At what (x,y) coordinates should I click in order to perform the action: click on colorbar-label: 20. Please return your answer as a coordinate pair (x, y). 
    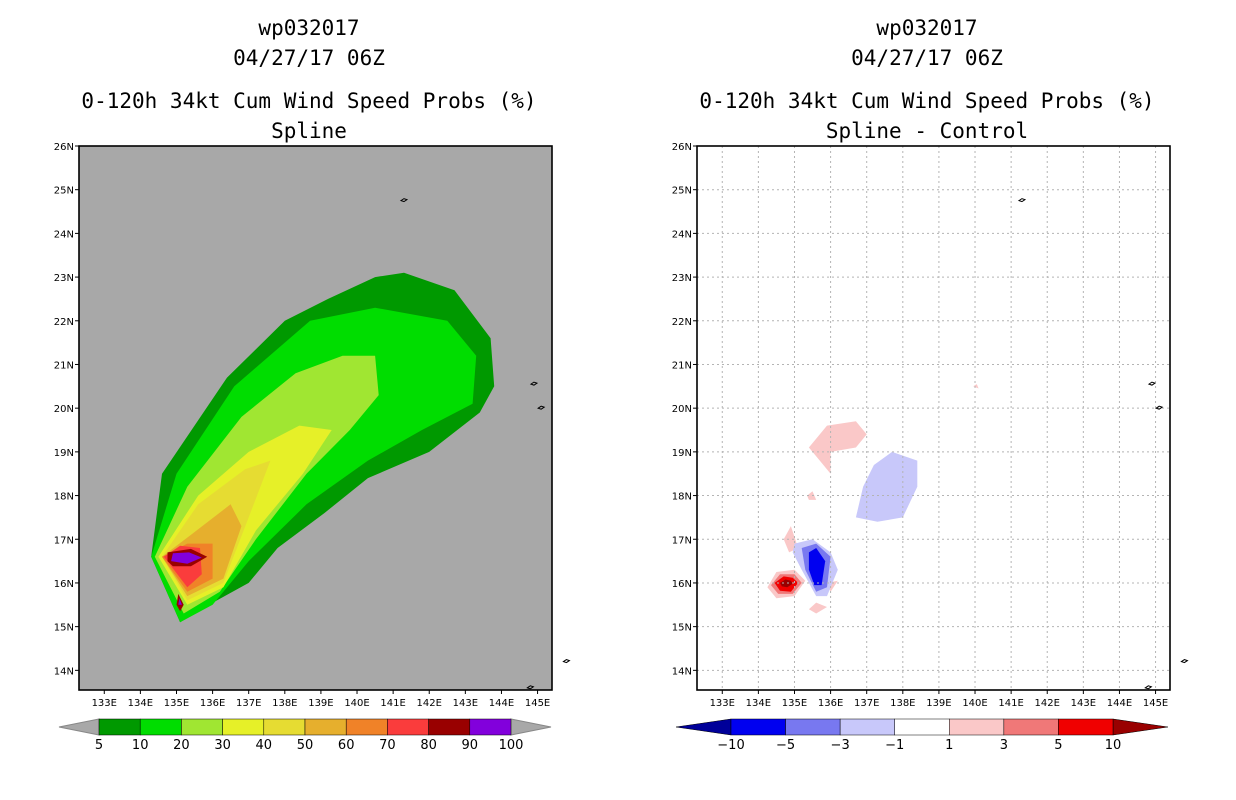
    Looking at the image, I should click on (181, 745).